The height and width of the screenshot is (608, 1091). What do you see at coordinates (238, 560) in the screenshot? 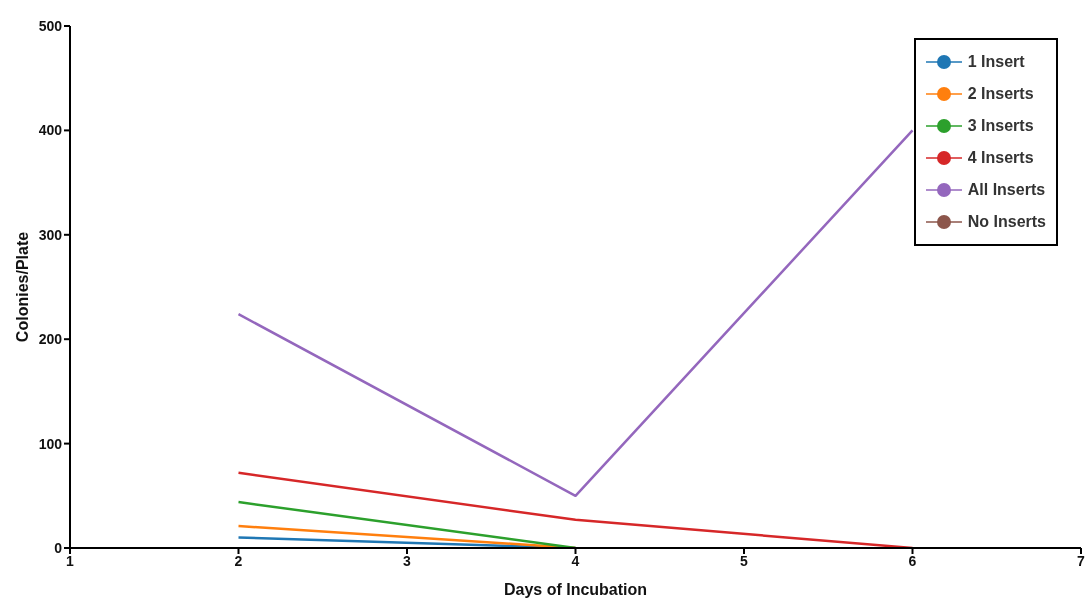
I see `x-tick-label: 2` at bounding box center [238, 560].